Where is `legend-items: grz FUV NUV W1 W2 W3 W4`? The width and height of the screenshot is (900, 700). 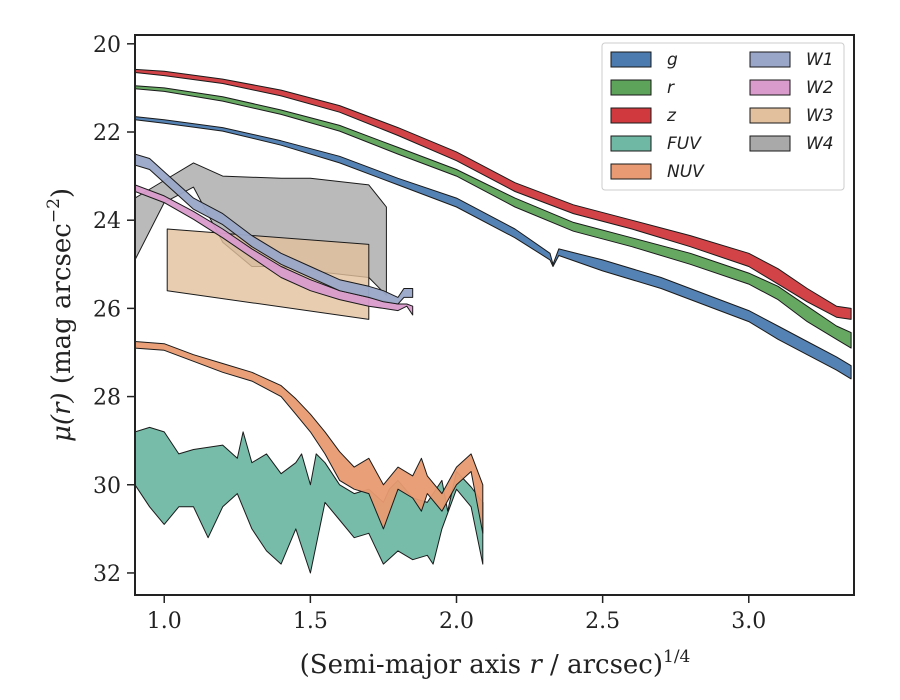 legend-items: grz FUV NUV W1 W2 W3 W4 is located at coordinates (722, 116).